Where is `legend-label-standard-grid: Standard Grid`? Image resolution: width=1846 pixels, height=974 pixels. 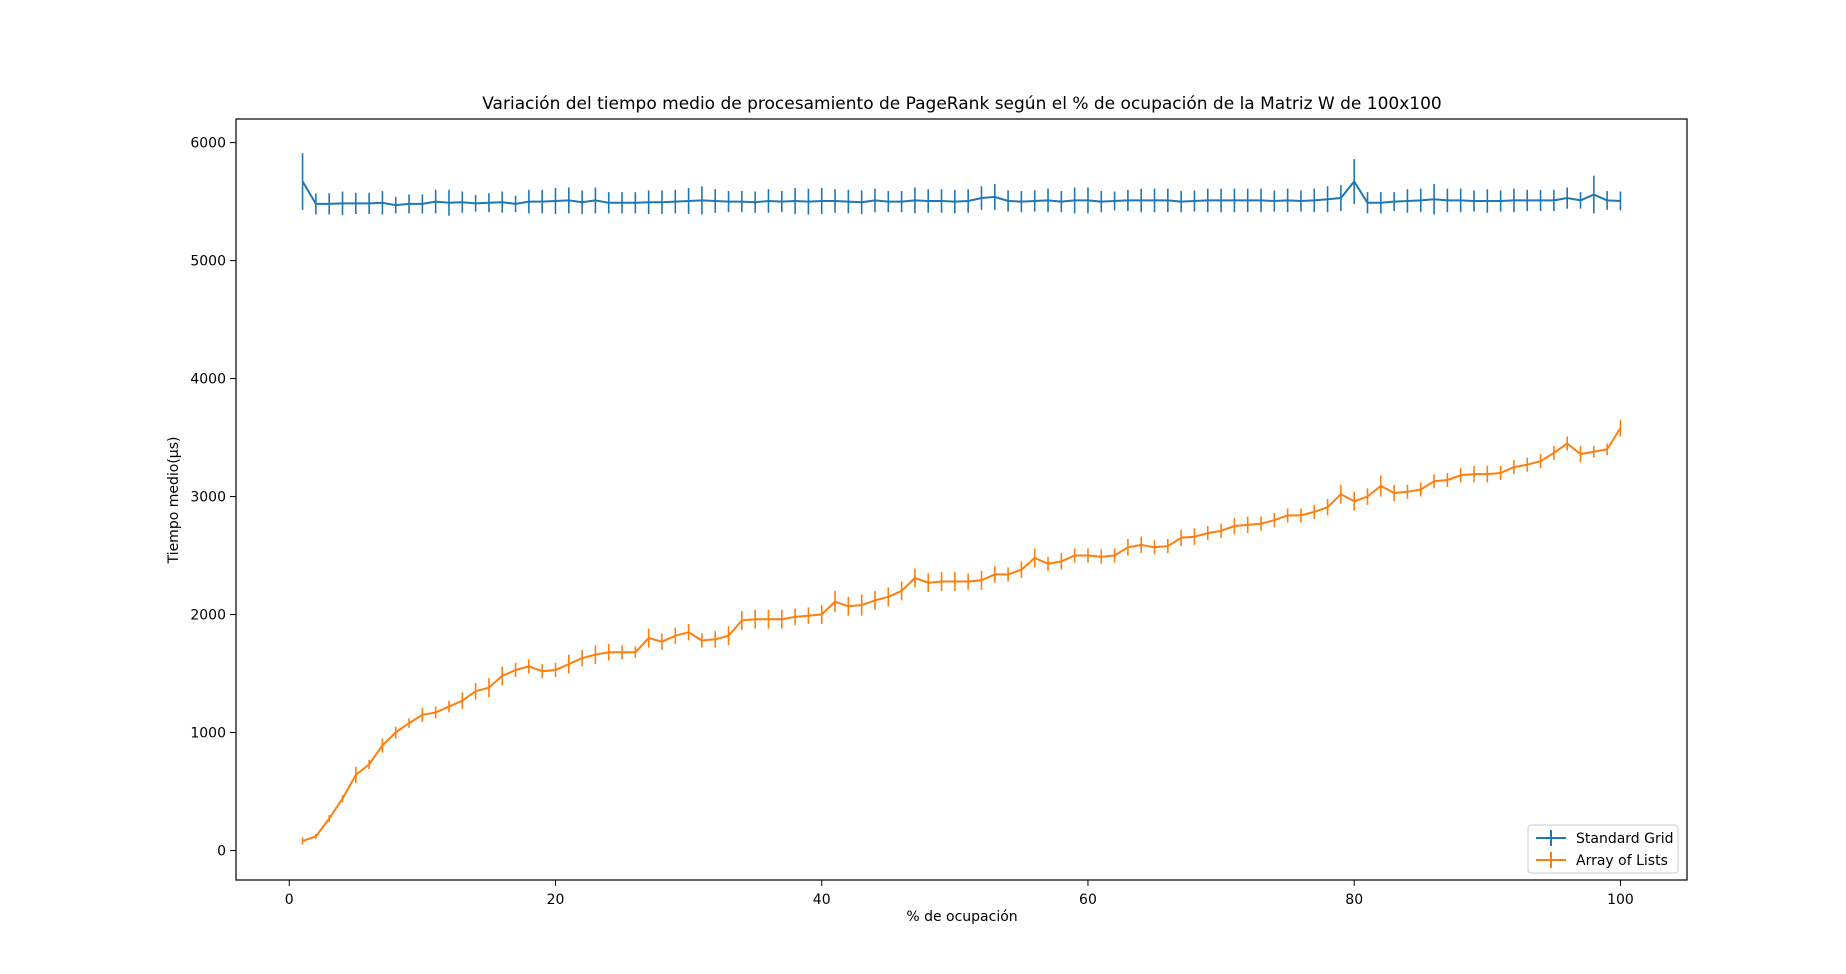
legend-label-standard-grid: Standard Grid is located at coordinates (1625, 839).